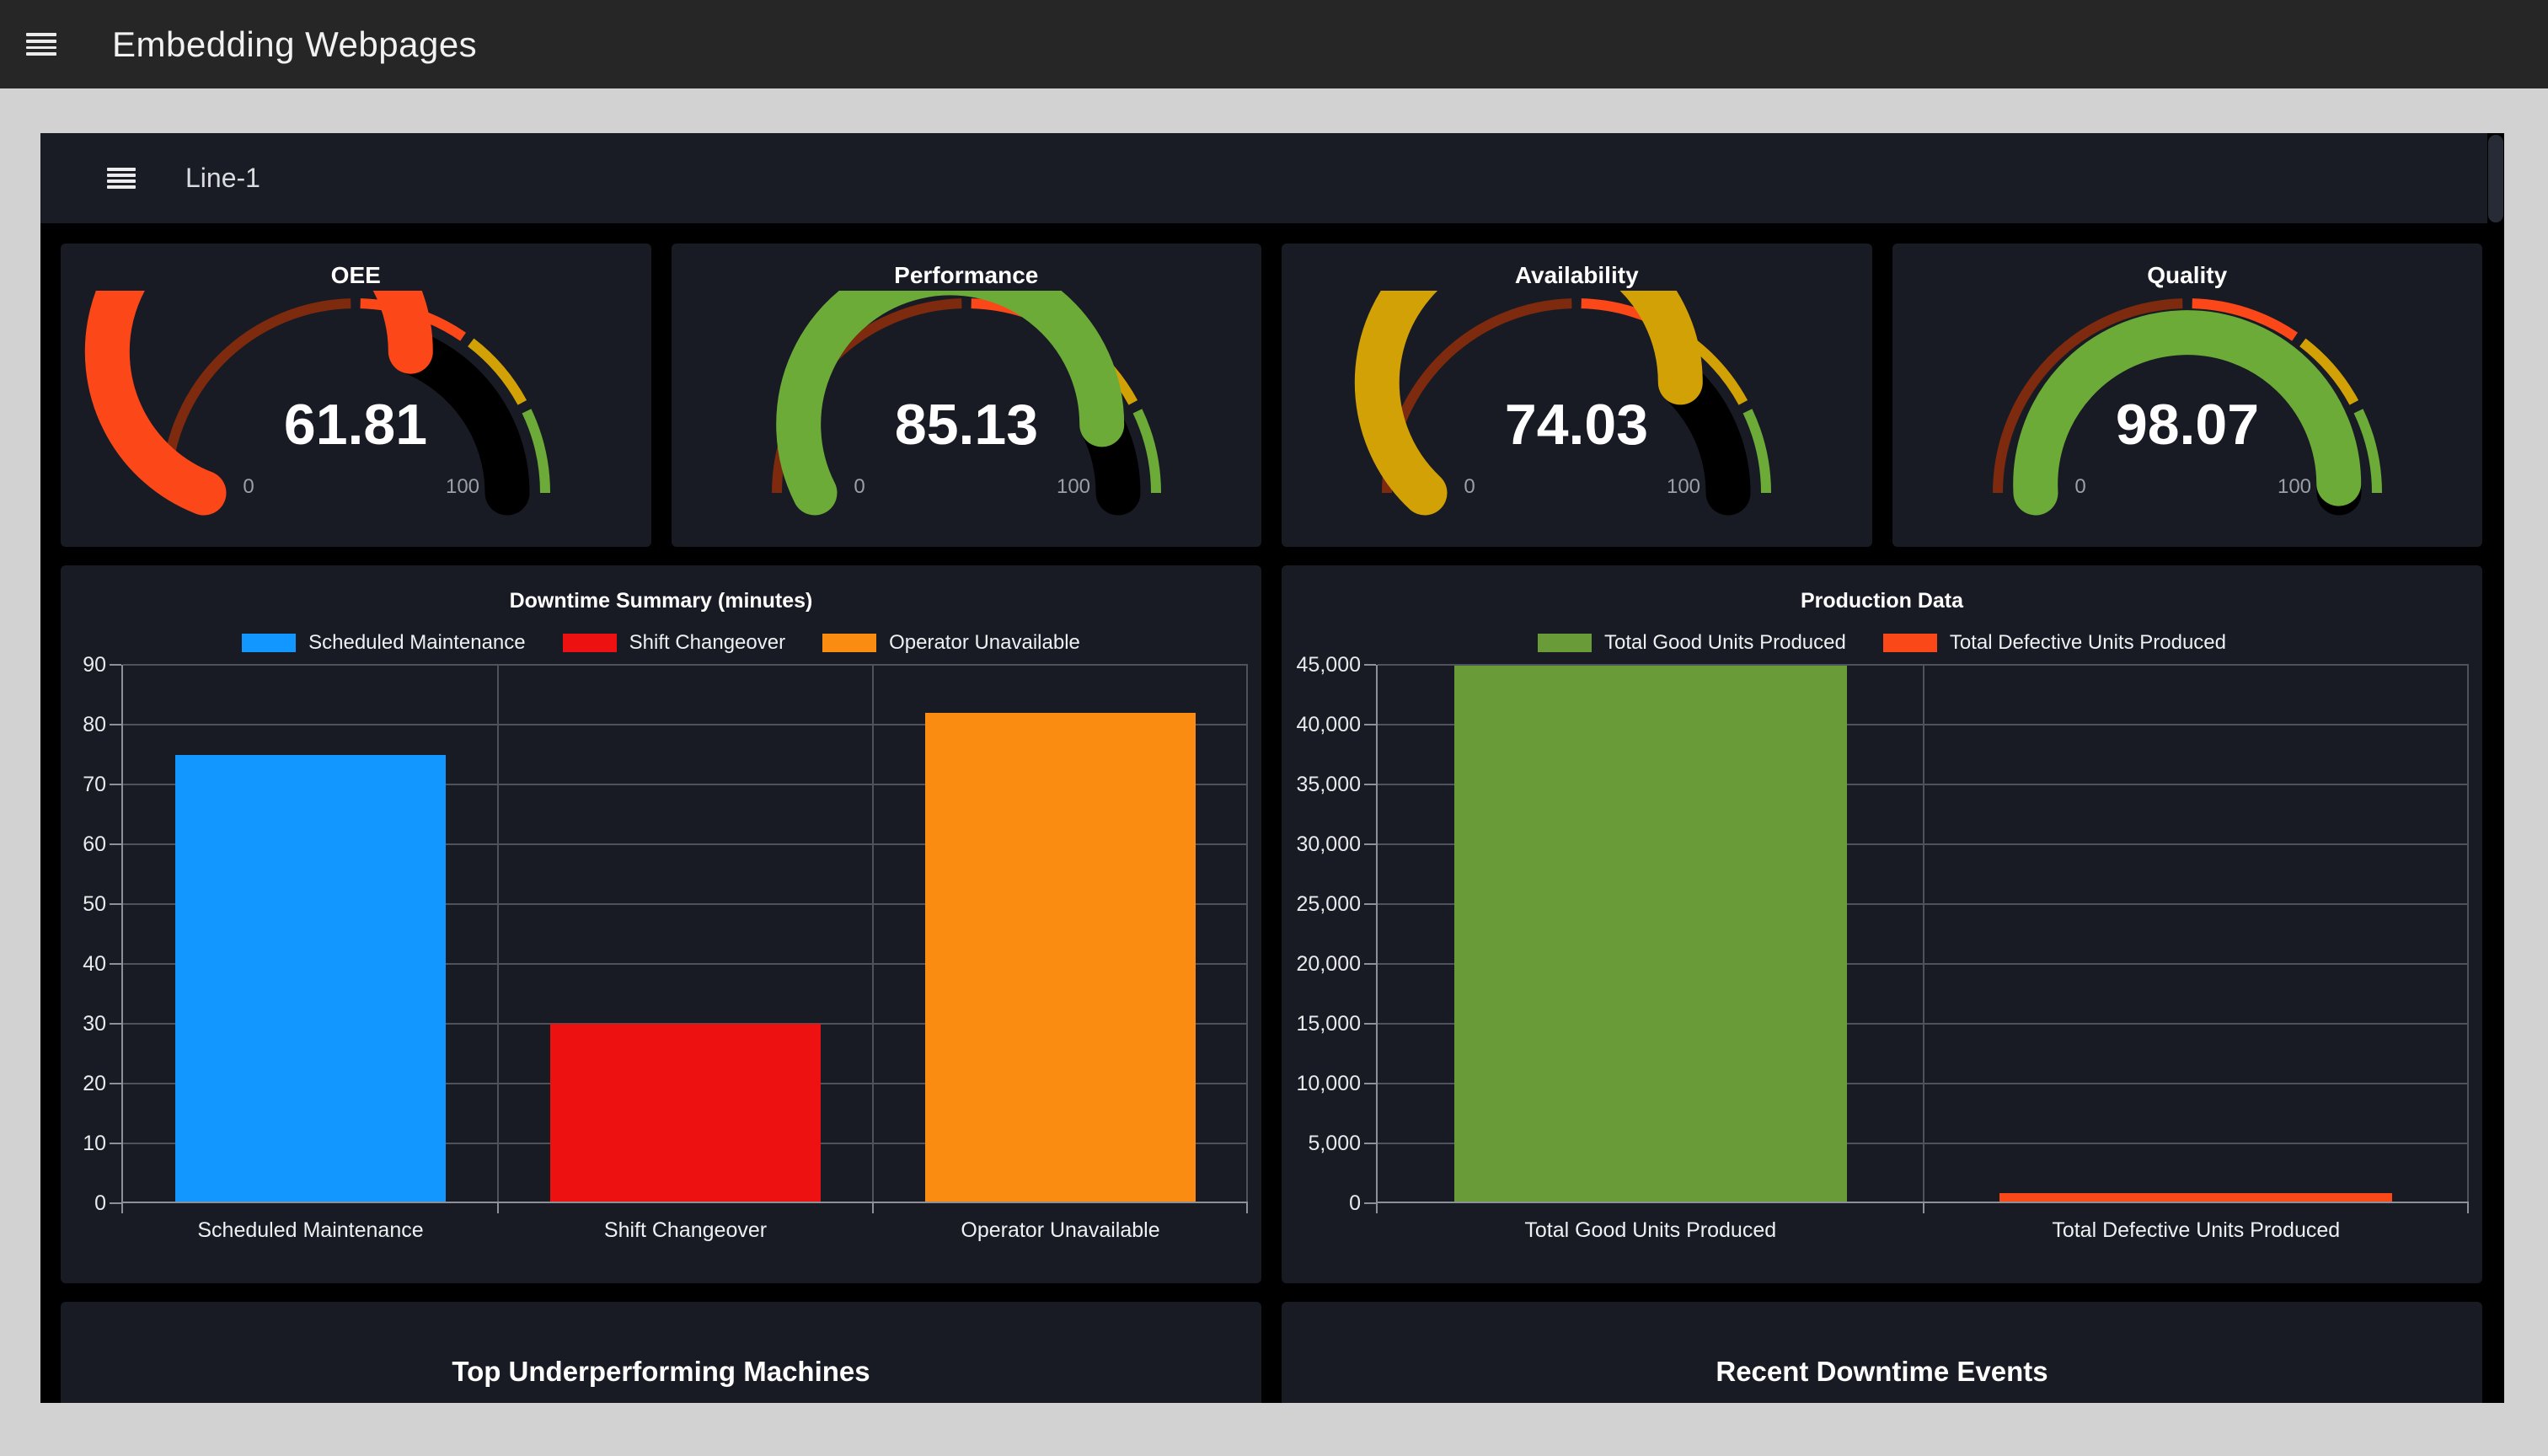 Image resolution: width=2548 pixels, height=1456 pixels. I want to click on x-tick-label: Shift Changeover, so click(685, 1230).